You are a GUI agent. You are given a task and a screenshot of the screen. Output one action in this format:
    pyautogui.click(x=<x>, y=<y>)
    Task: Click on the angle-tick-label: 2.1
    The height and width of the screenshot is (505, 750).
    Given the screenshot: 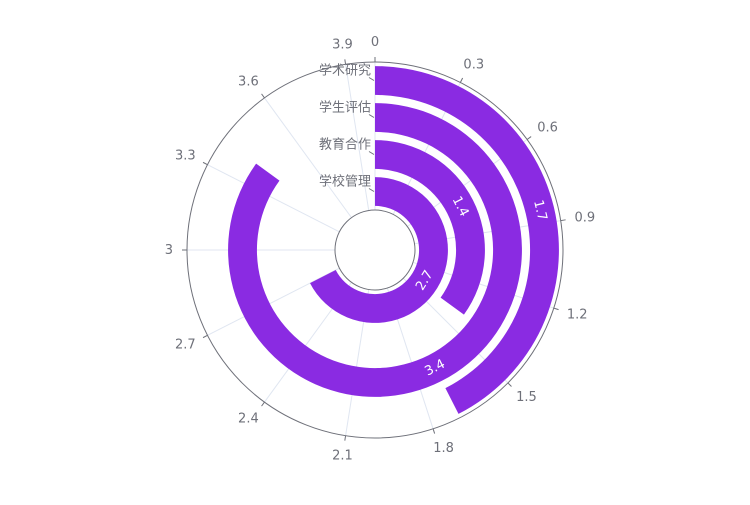 What is the action you would take?
    pyautogui.click(x=342, y=455)
    